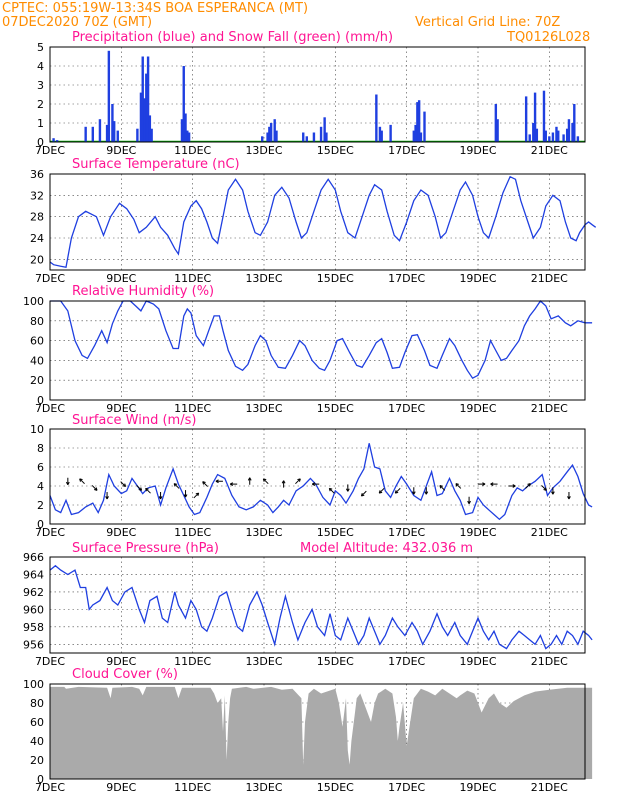 The image size is (618, 800). Describe the element at coordinates (37, 703) in the screenshot. I see `y-tick-label: 80` at that location.